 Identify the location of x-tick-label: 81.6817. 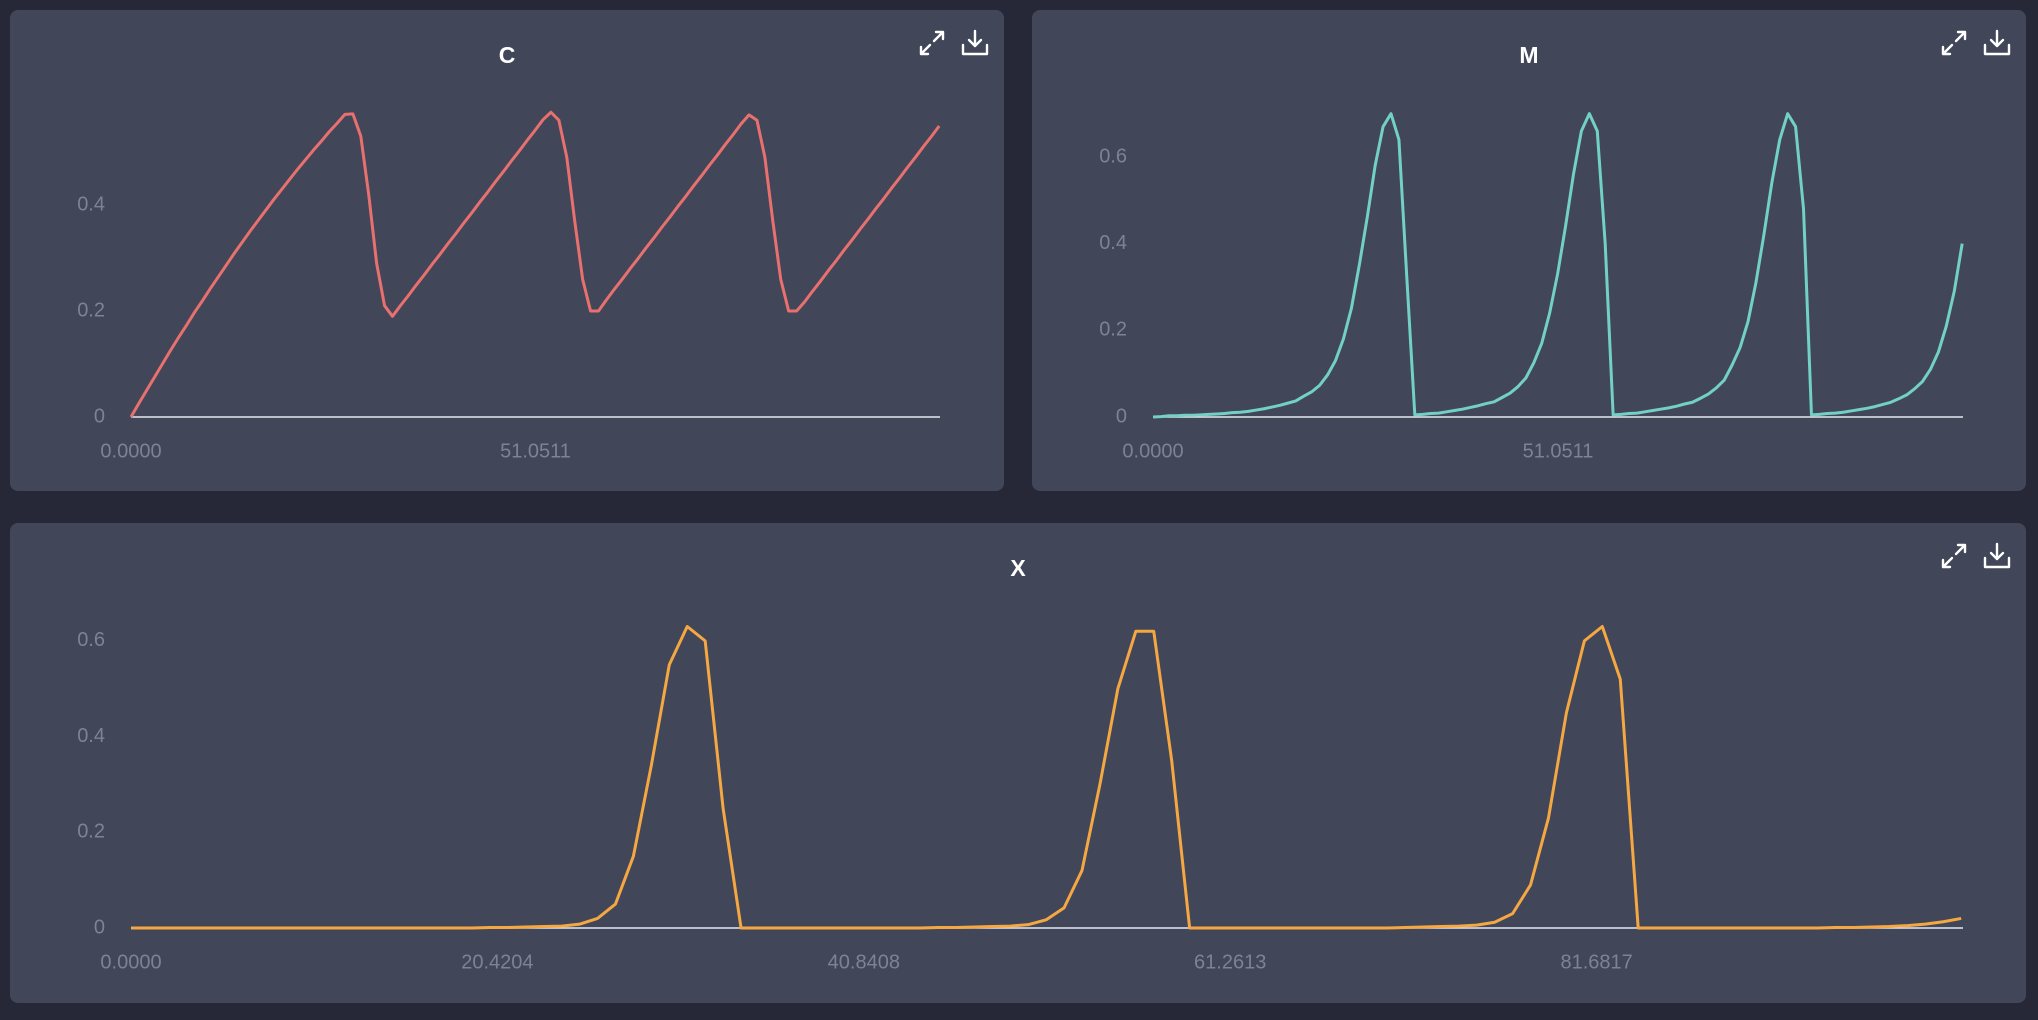
(1596, 962).